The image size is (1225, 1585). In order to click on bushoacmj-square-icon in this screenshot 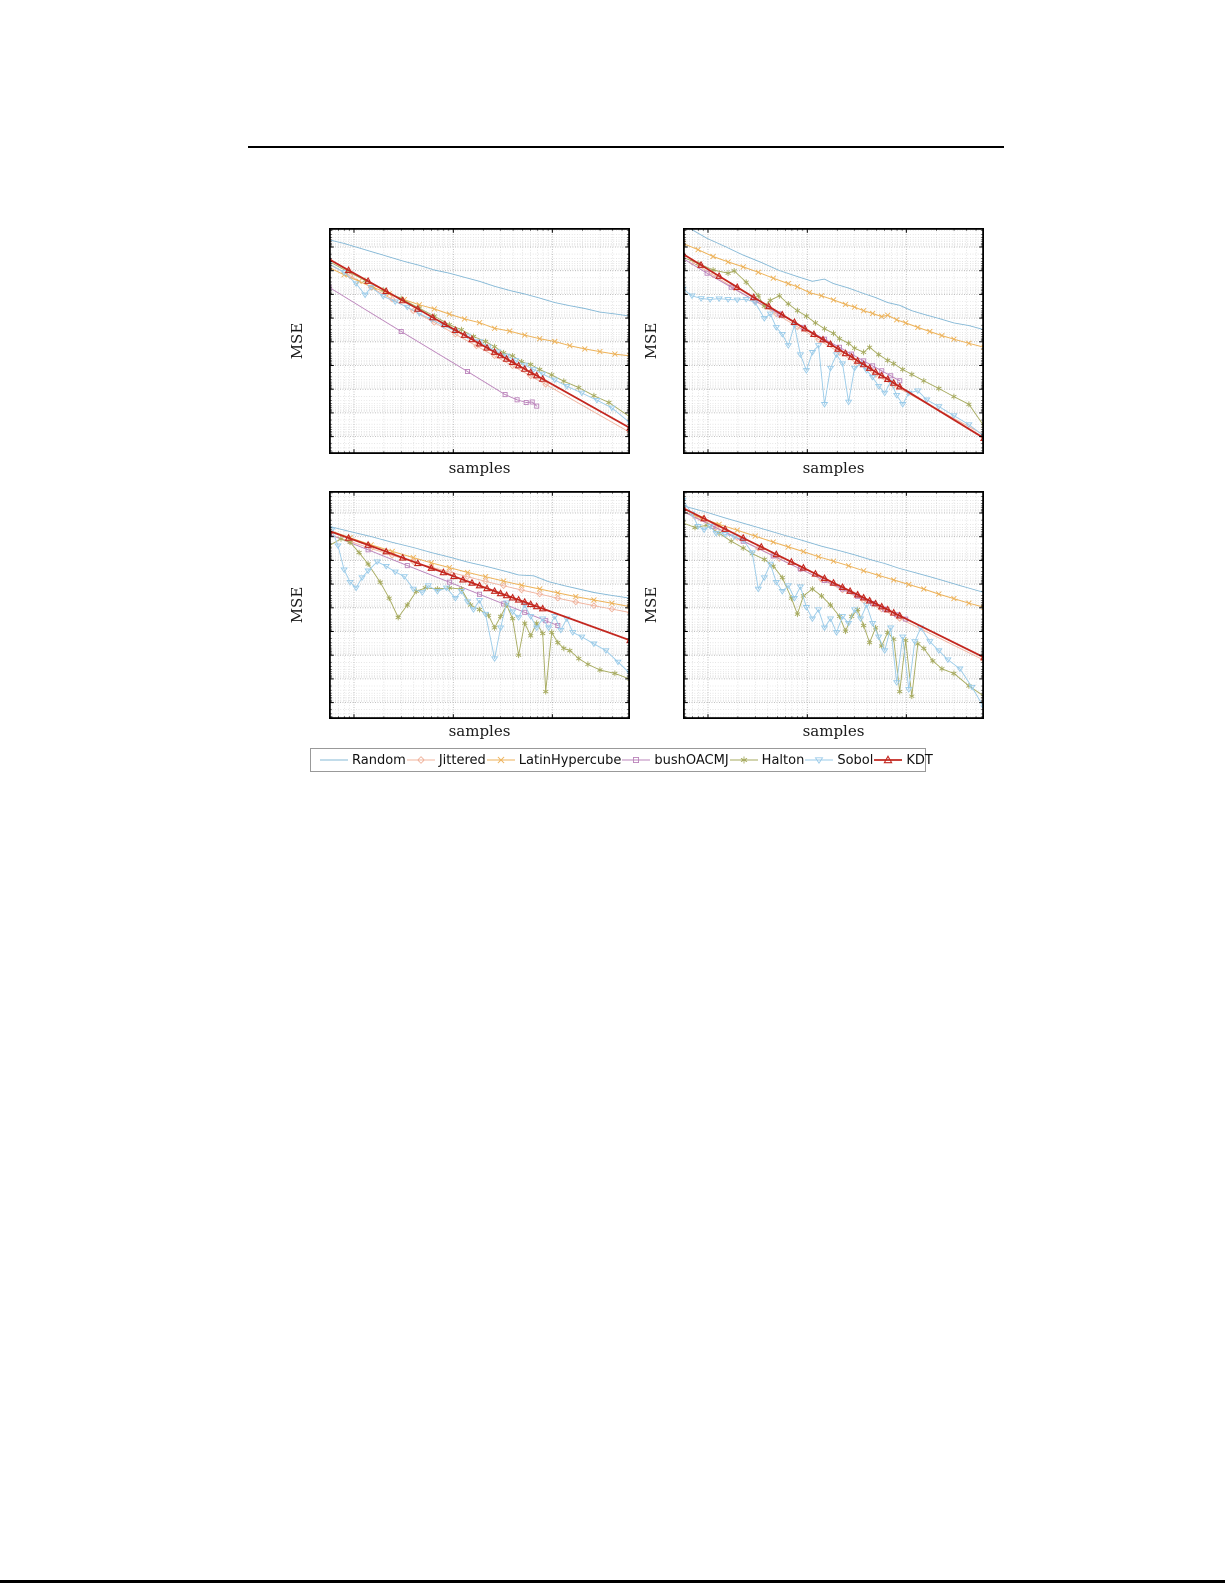, I will do `click(636, 760)`.